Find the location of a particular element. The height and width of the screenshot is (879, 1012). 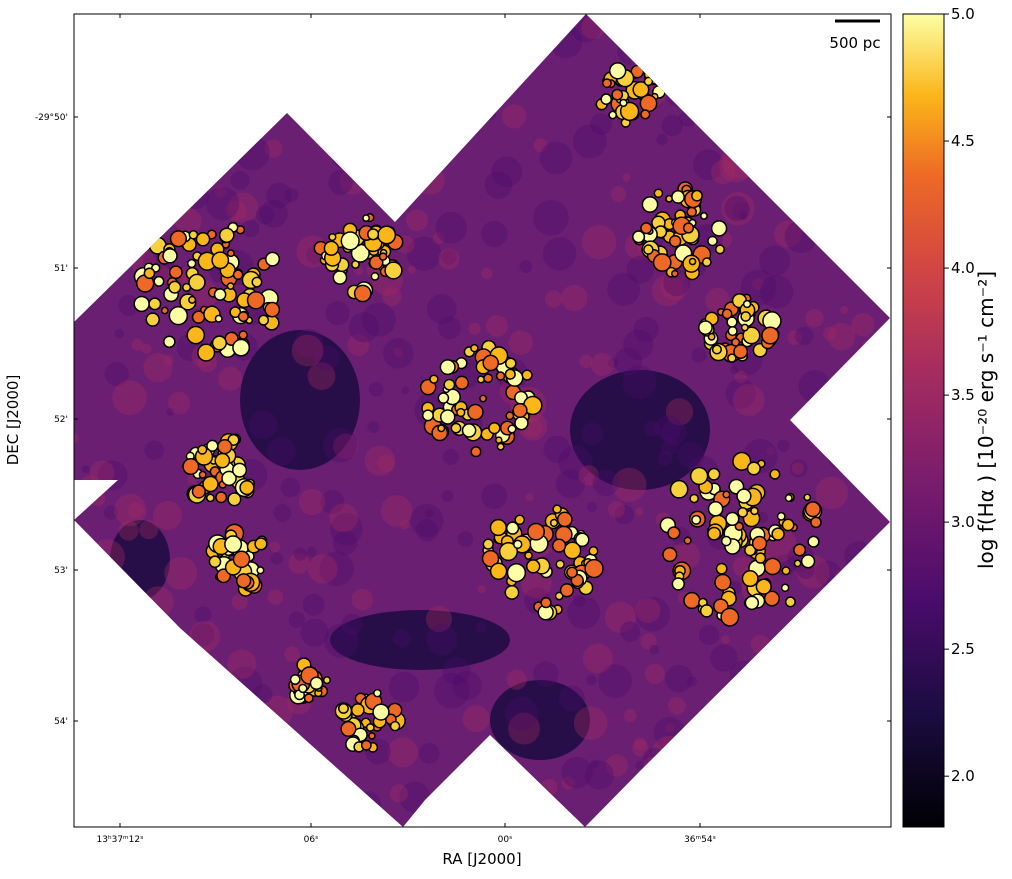

dark-region is located at coordinates (540, 720).